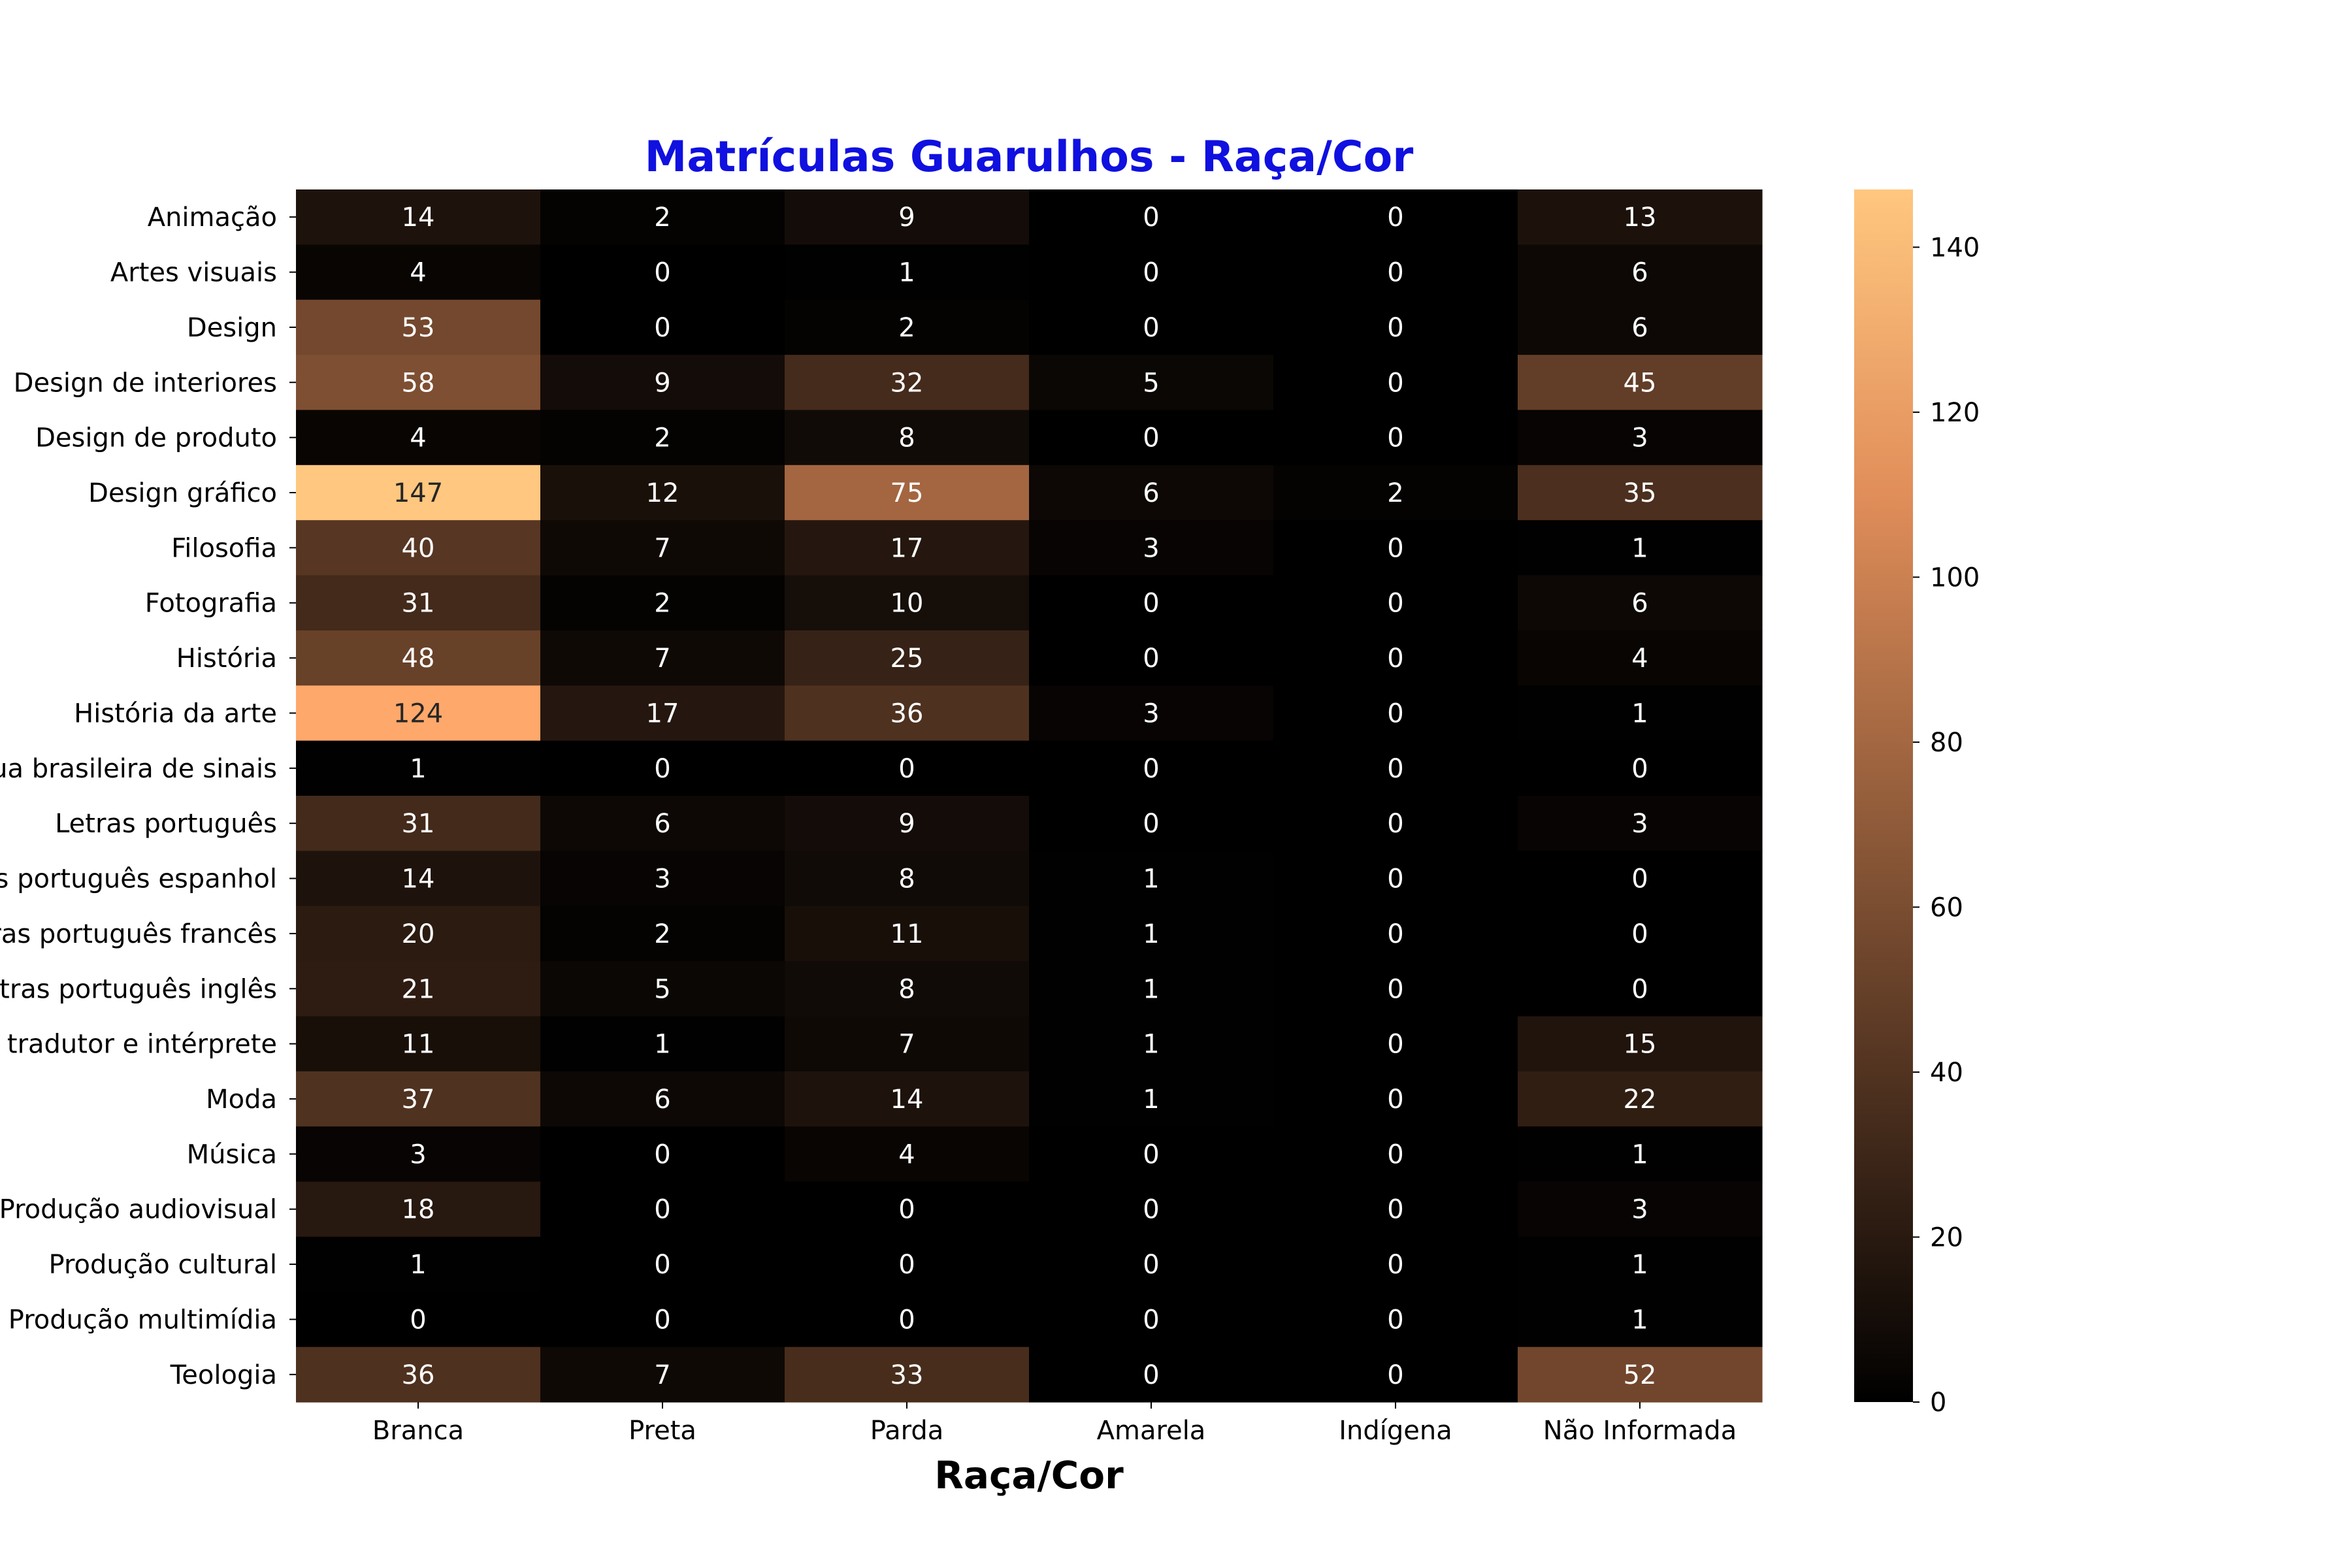  I want to click on x-tick-label: Branca, so click(418, 1431).